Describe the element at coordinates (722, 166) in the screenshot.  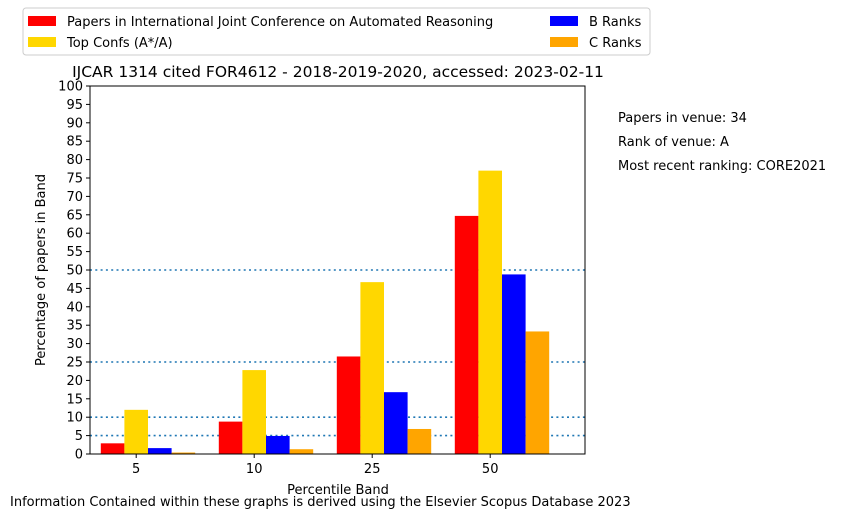
I see `recent-ranking-note: Most recent ranking: CORE2021` at that location.